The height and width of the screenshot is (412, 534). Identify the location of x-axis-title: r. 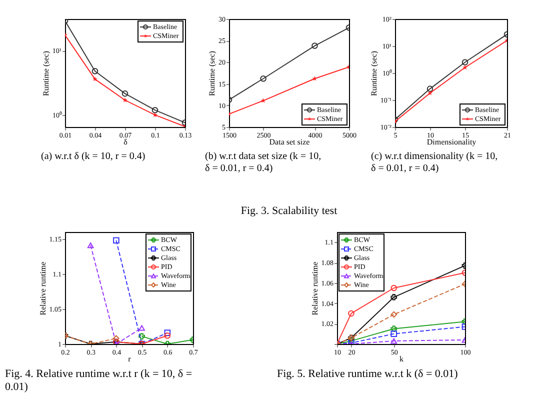
(130, 359).